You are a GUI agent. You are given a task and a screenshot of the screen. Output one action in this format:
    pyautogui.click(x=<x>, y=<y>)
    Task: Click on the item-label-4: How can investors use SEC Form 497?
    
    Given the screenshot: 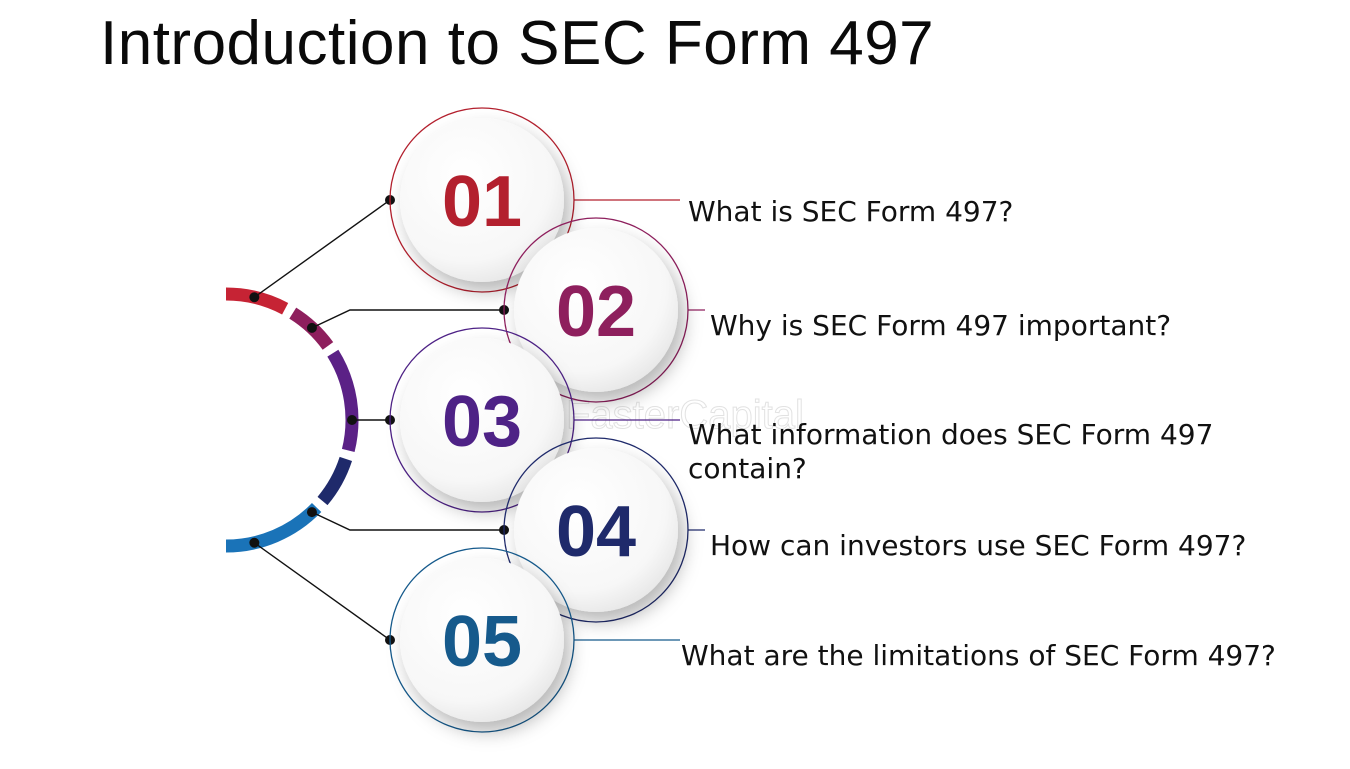 What is the action you would take?
    pyautogui.click(x=978, y=545)
    